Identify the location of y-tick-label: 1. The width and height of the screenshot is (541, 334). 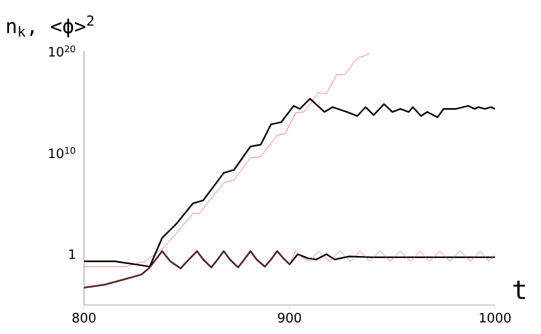
(72, 254).